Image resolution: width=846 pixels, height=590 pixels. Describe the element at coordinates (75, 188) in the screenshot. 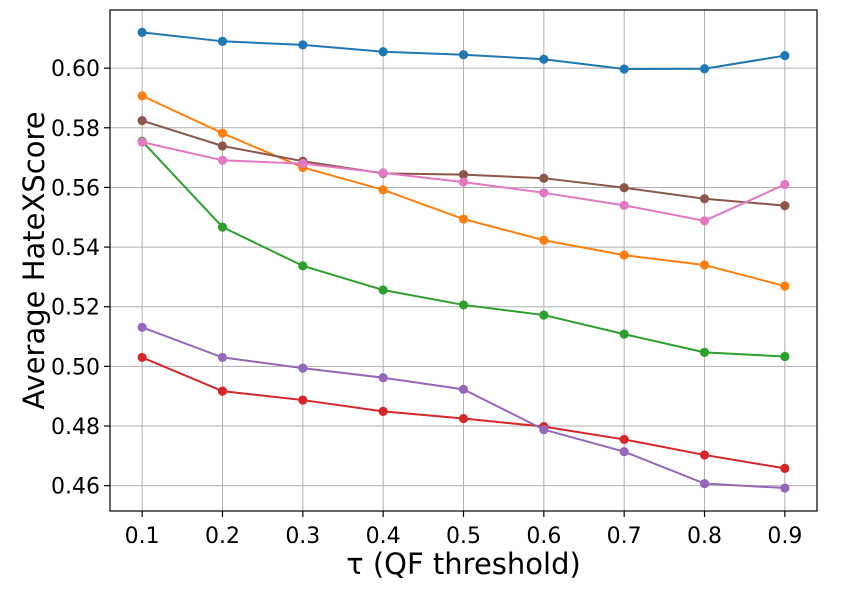

I see `y-tick-label: 0.56` at that location.